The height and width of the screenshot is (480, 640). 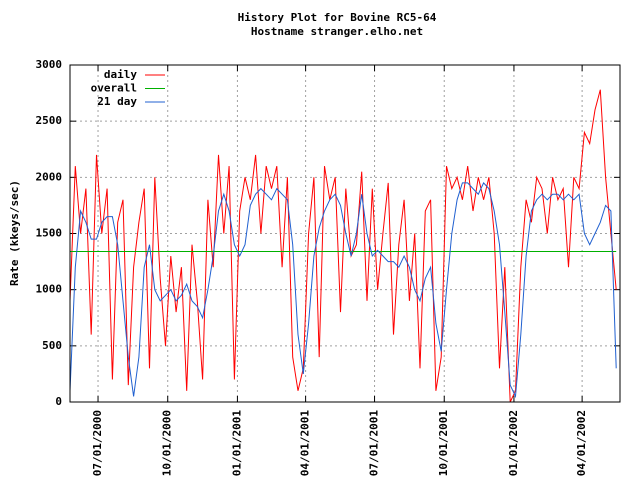 I want to click on x-tick-label: 01/01/2002, so click(x=513, y=443).